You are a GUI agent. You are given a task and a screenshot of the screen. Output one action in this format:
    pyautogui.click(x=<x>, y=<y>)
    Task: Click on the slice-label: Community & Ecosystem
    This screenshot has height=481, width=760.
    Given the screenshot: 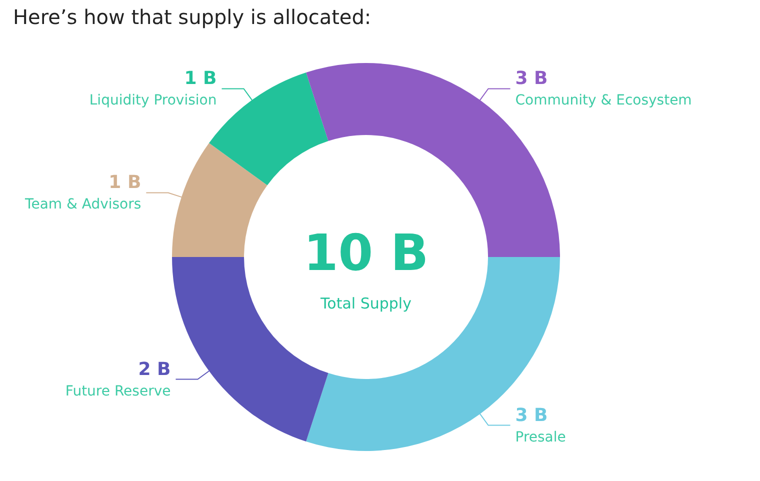 What is the action you would take?
    pyautogui.click(x=603, y=100)
    